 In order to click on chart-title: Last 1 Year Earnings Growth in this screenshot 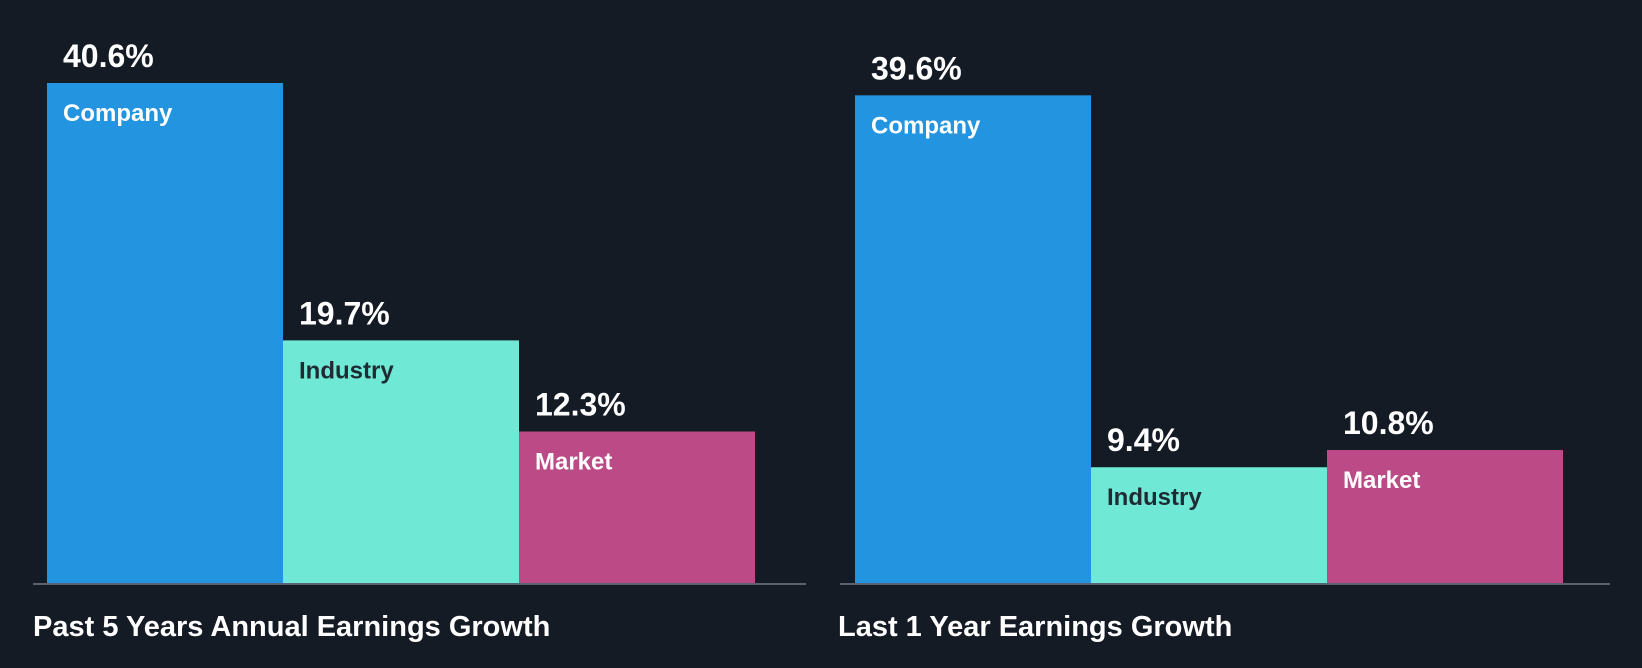, I will do `click(1035, 627)`.